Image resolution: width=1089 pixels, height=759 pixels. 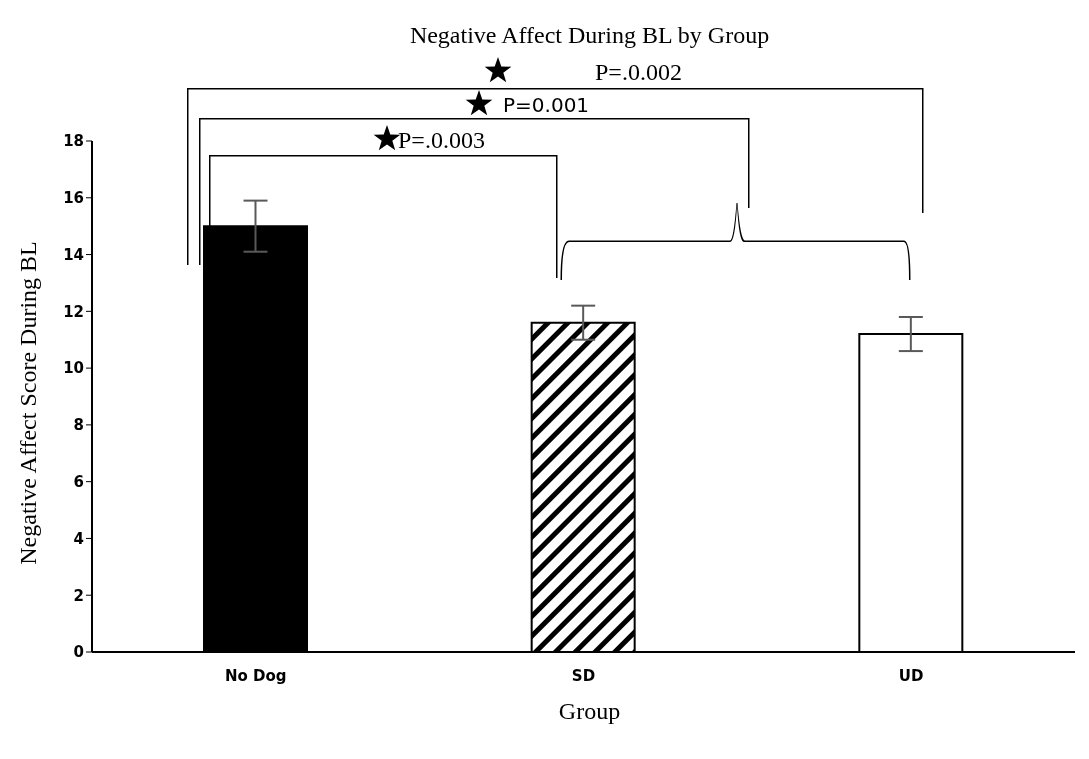 I want to click on text: P=0.001, so click(x=546, y=105).